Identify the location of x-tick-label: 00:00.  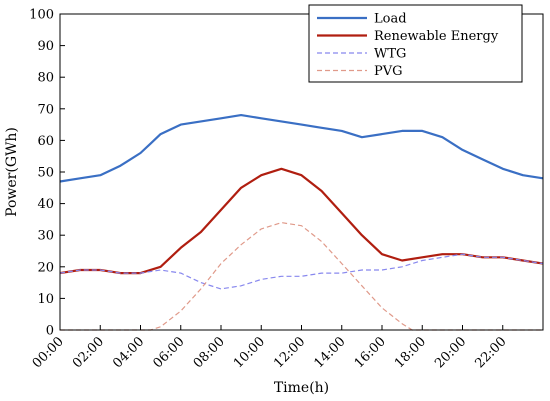
(48, 352).